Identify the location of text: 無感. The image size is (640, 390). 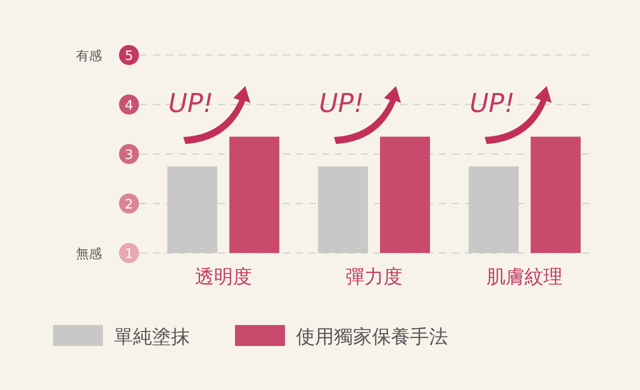
(89, 254).